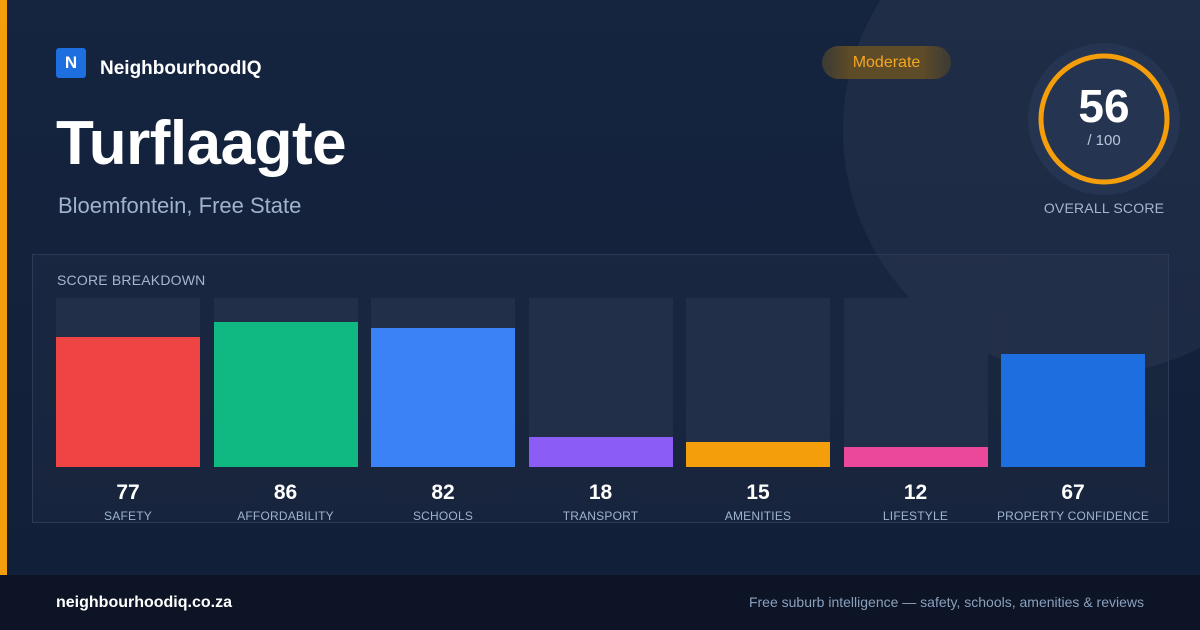  Describe the element at coordinates (758, 492) in the screenshot. I see `bar-value: 15` at that location.